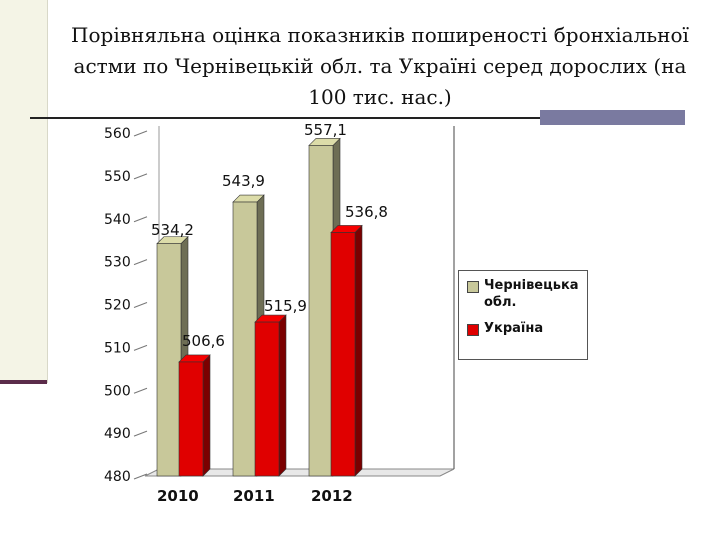  I want to click on left-decor-strip, so click(24, 191).